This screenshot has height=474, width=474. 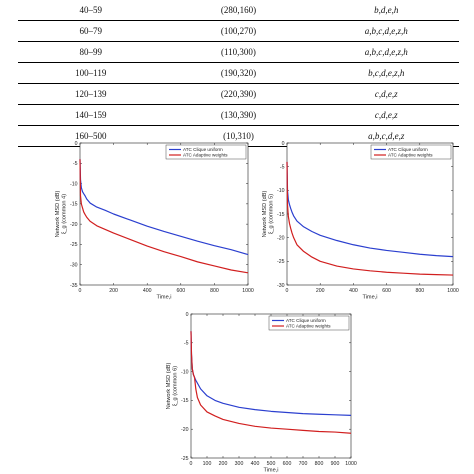 I want to click on y-tick-label: -35, so click(x=74, y=286).